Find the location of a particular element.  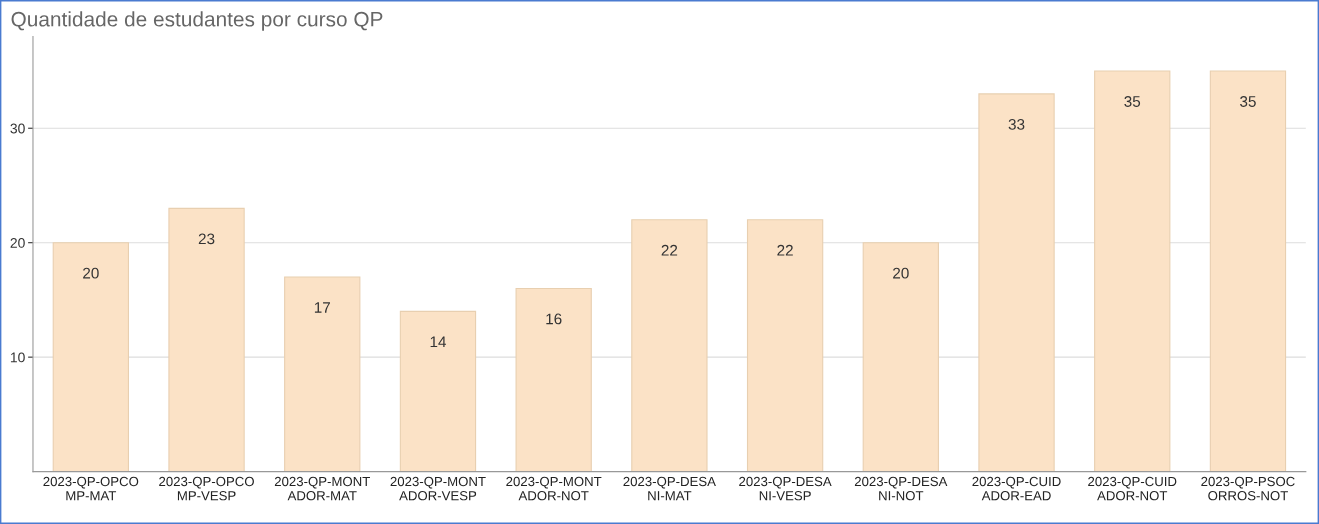

y-tick-label: 30 is located at coordinates (17, 128).